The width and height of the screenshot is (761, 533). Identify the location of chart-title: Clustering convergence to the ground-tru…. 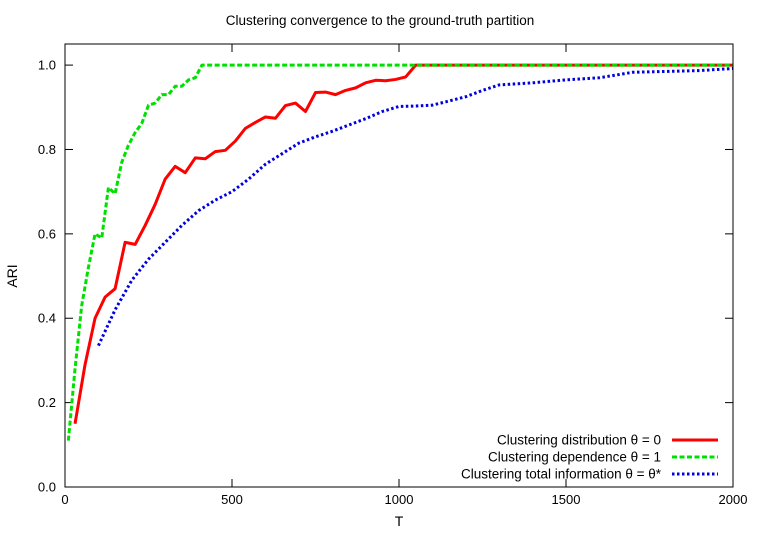
(380, 20).